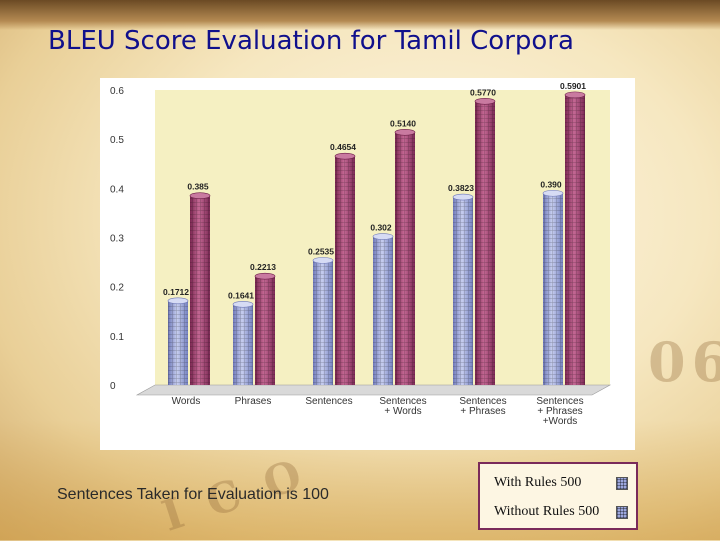 This screenshot has height=541, width=720. I want to click on y-axis: 0 0.1 0.2 0.3 0.4 0.5 0.6, so click(117, 239).